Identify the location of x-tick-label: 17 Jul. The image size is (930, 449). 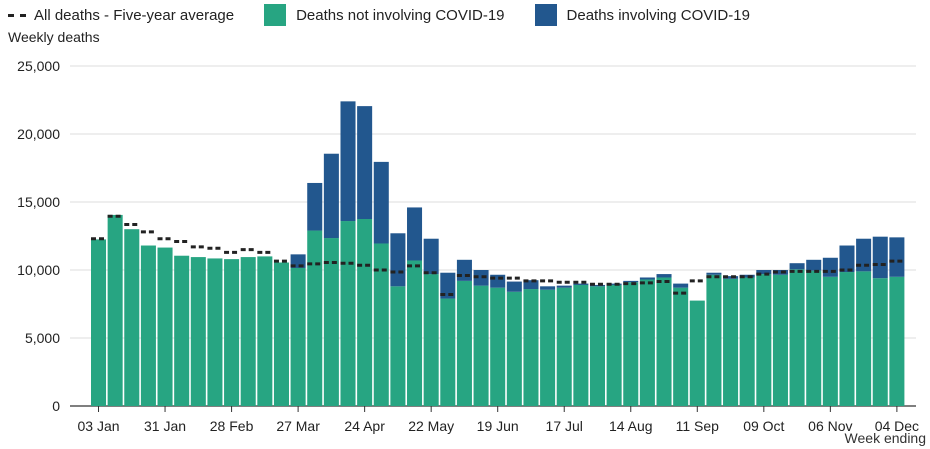
(564, 426).